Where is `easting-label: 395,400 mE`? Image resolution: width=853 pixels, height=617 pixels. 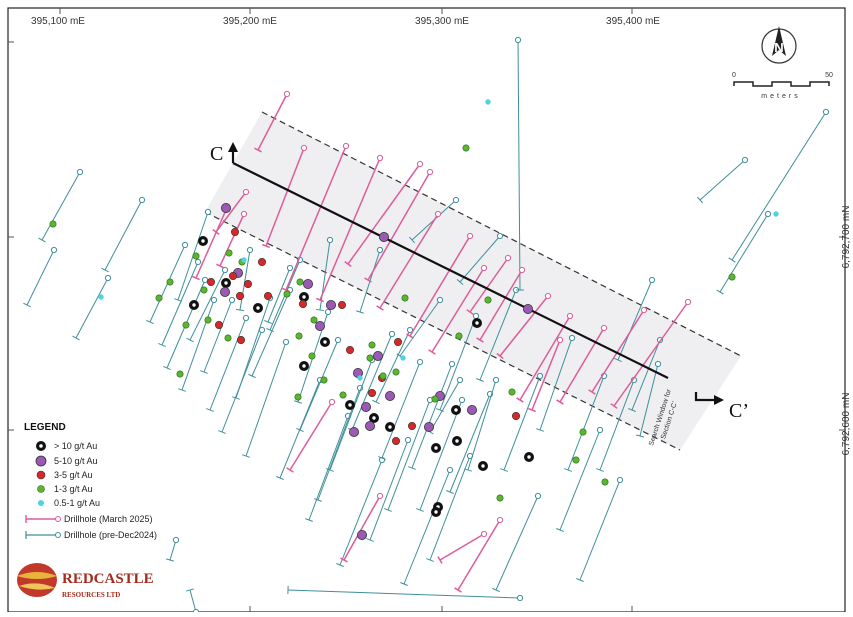 easting-label: 395,400 mE is located at coordinates (633, 21).